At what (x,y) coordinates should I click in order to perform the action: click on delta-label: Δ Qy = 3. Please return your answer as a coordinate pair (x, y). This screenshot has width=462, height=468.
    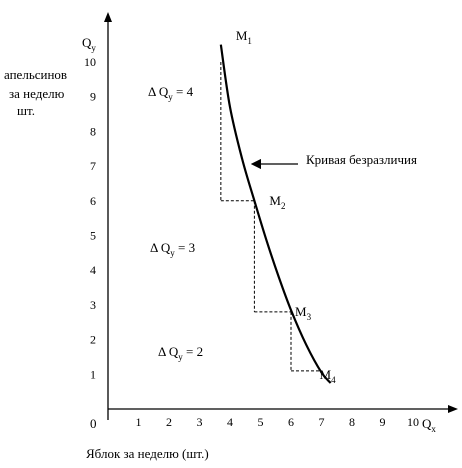
    Looking at the image, I should click on (172, 249).